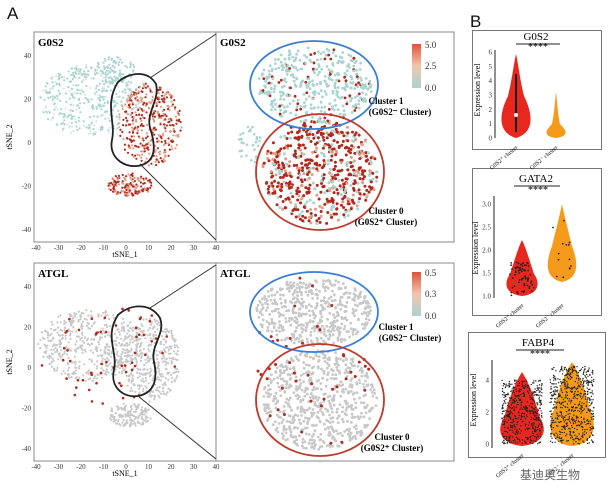 The height and width of the screenshot is (493, 613). Describe the element at coordinates (59, 467) in the screenshot. I see `x-tick-label: -30` at that location.